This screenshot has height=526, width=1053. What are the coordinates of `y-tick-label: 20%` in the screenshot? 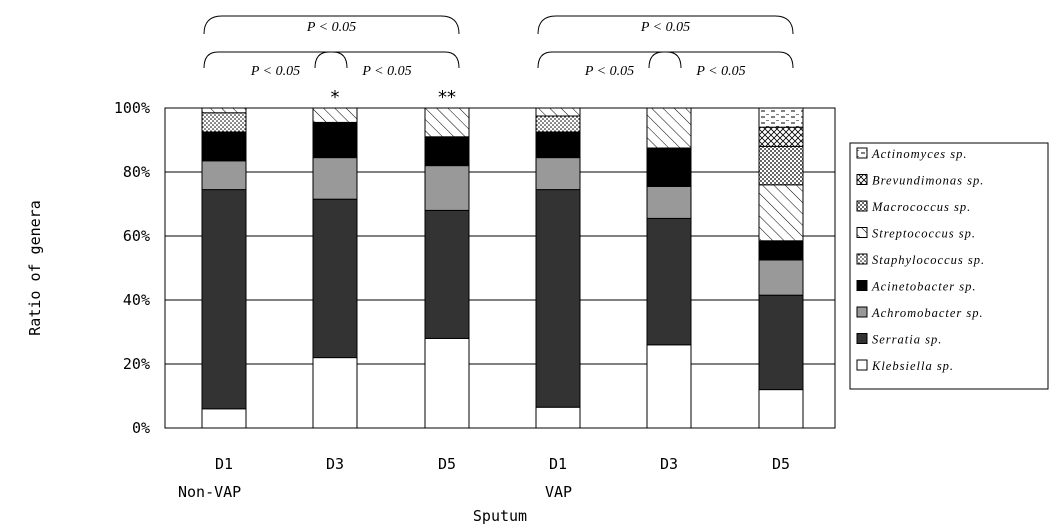 It's located at (136, 364).